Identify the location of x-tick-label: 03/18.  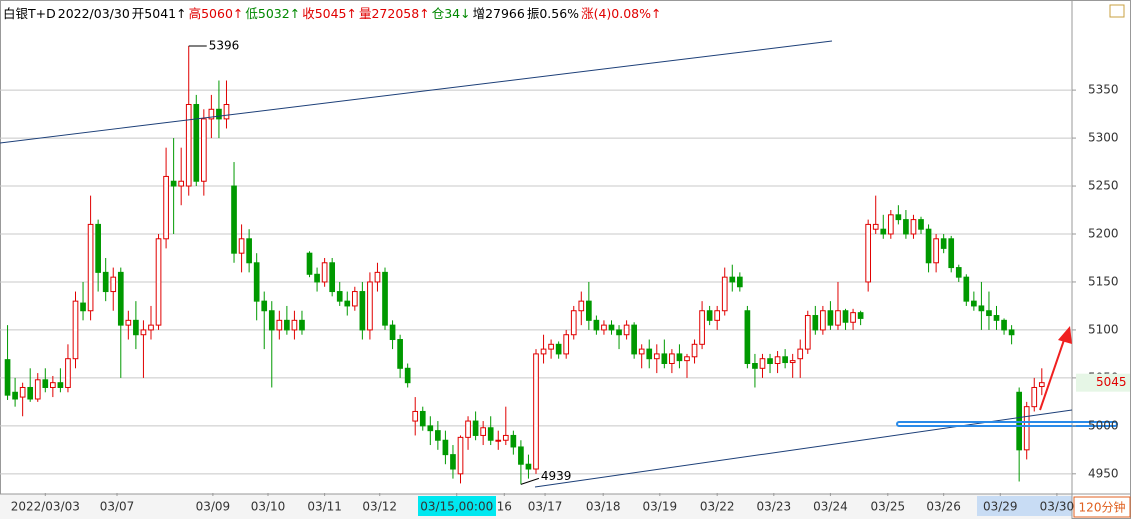
(603, 507).